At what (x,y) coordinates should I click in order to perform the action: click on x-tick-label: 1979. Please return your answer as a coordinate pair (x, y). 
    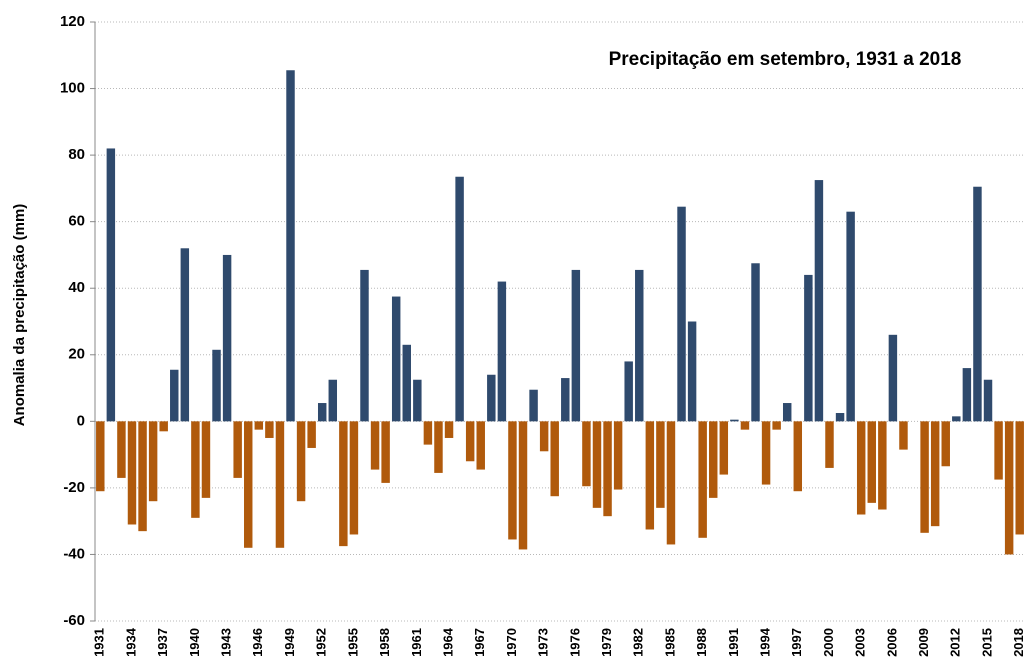
    Looking at the image, I should click on (606, 642).